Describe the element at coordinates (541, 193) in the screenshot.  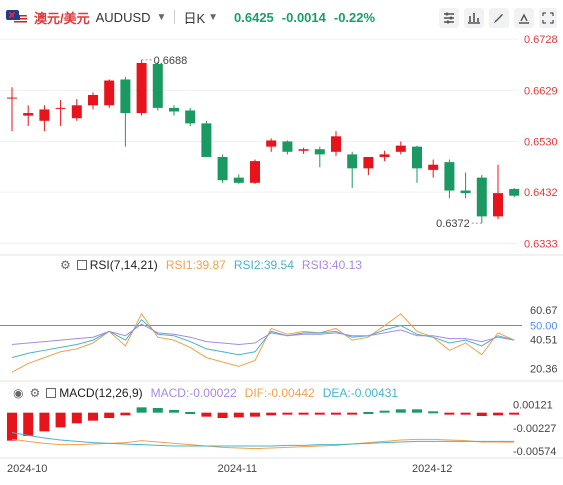
I see `y-tick-label: 0.6432` at that location.